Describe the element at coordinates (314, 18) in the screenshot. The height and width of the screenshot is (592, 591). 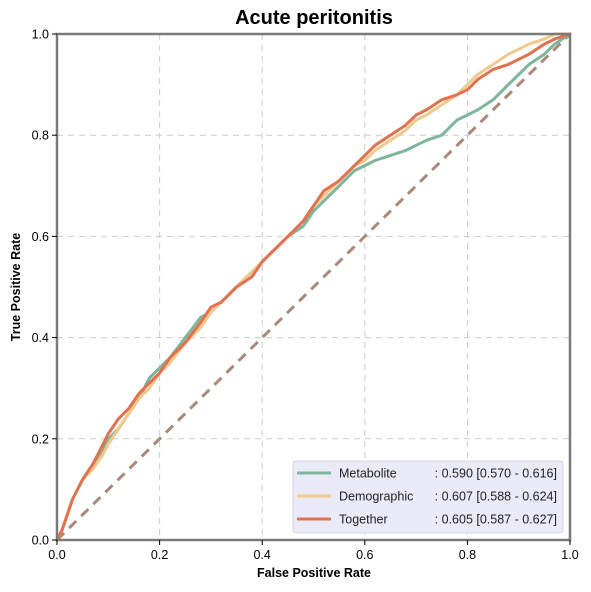
I see `chart-title: Acute peritonitis` at that location.